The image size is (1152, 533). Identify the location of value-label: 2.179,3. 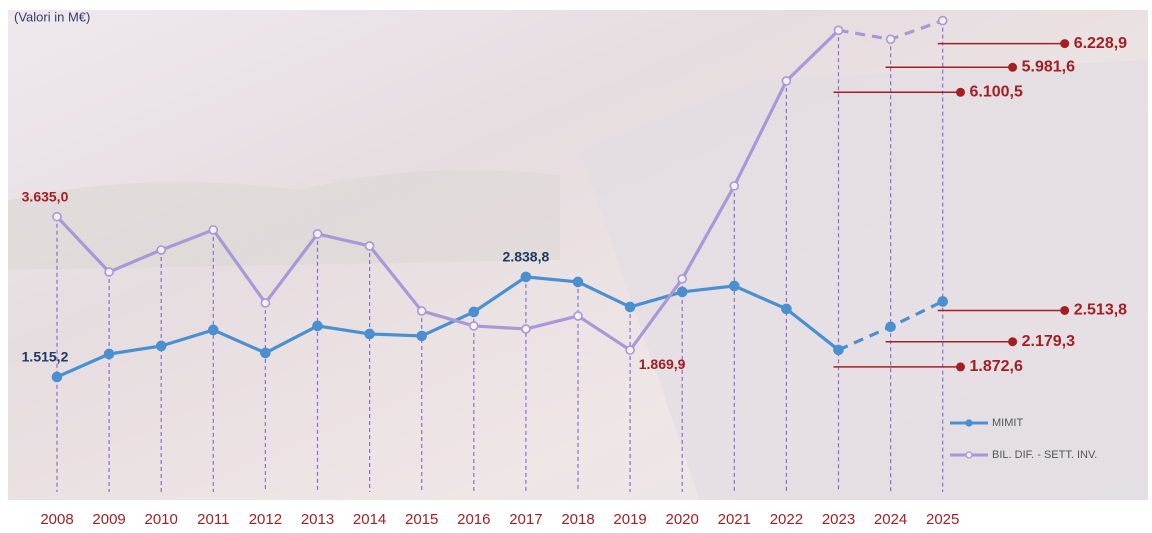
(1048, 341).